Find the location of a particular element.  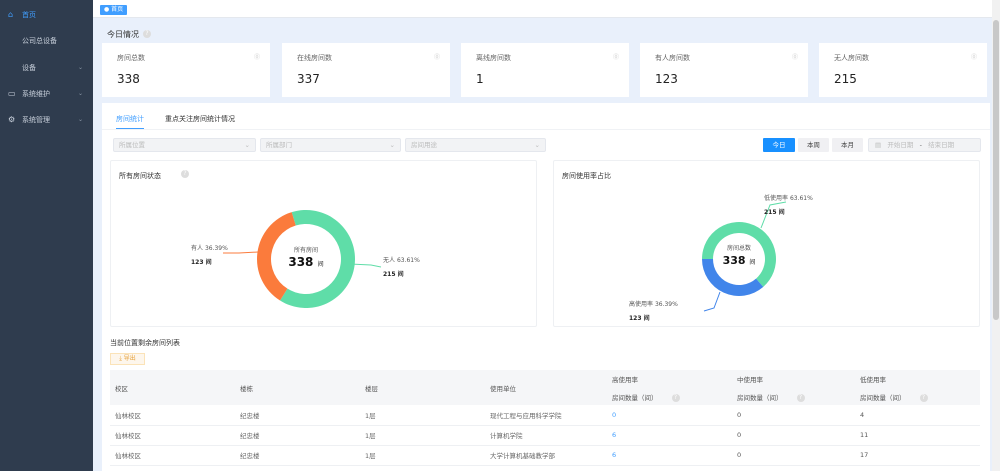

table-cell: 17 is located at coordinates (917, 455).